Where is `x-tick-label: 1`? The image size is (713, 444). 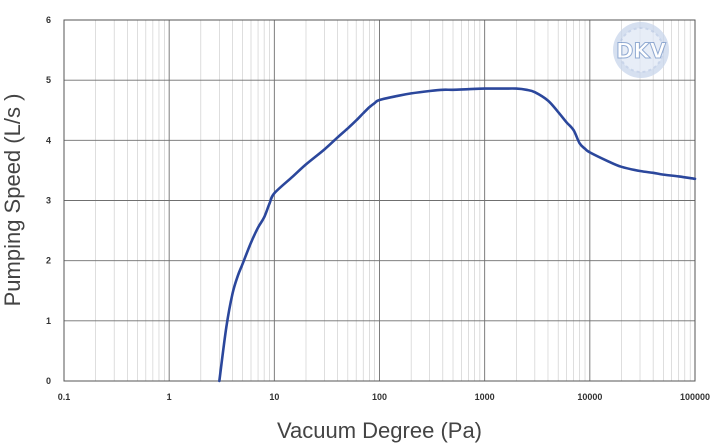
x-tick-label: 1 is located at coordinates (169, 397).